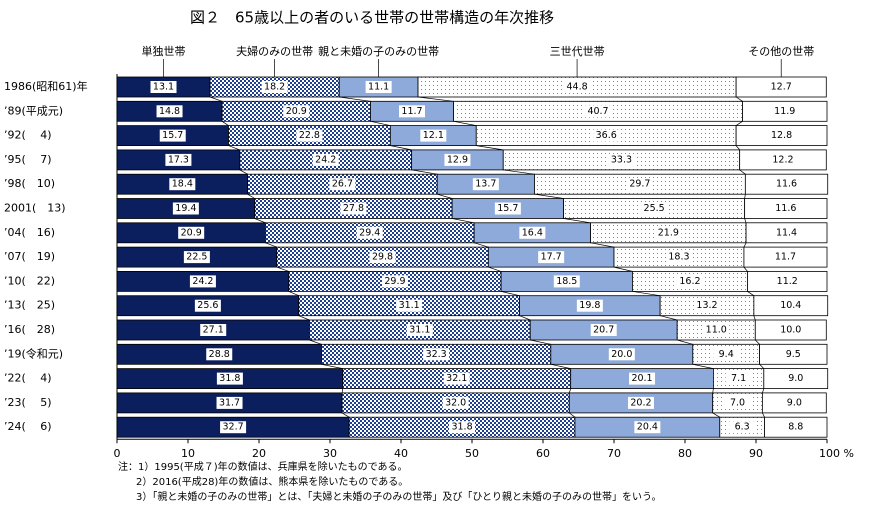  I want to click on value-label: 11.4, so click(786, 232).